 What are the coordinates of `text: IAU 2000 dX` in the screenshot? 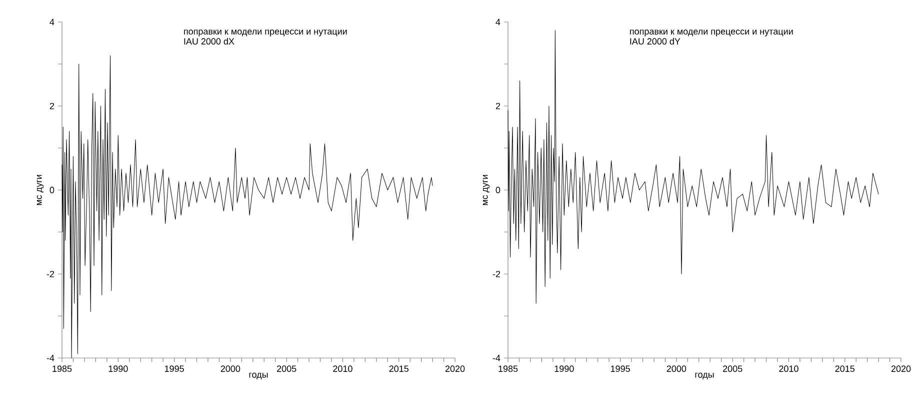 It's located at (209, 41).